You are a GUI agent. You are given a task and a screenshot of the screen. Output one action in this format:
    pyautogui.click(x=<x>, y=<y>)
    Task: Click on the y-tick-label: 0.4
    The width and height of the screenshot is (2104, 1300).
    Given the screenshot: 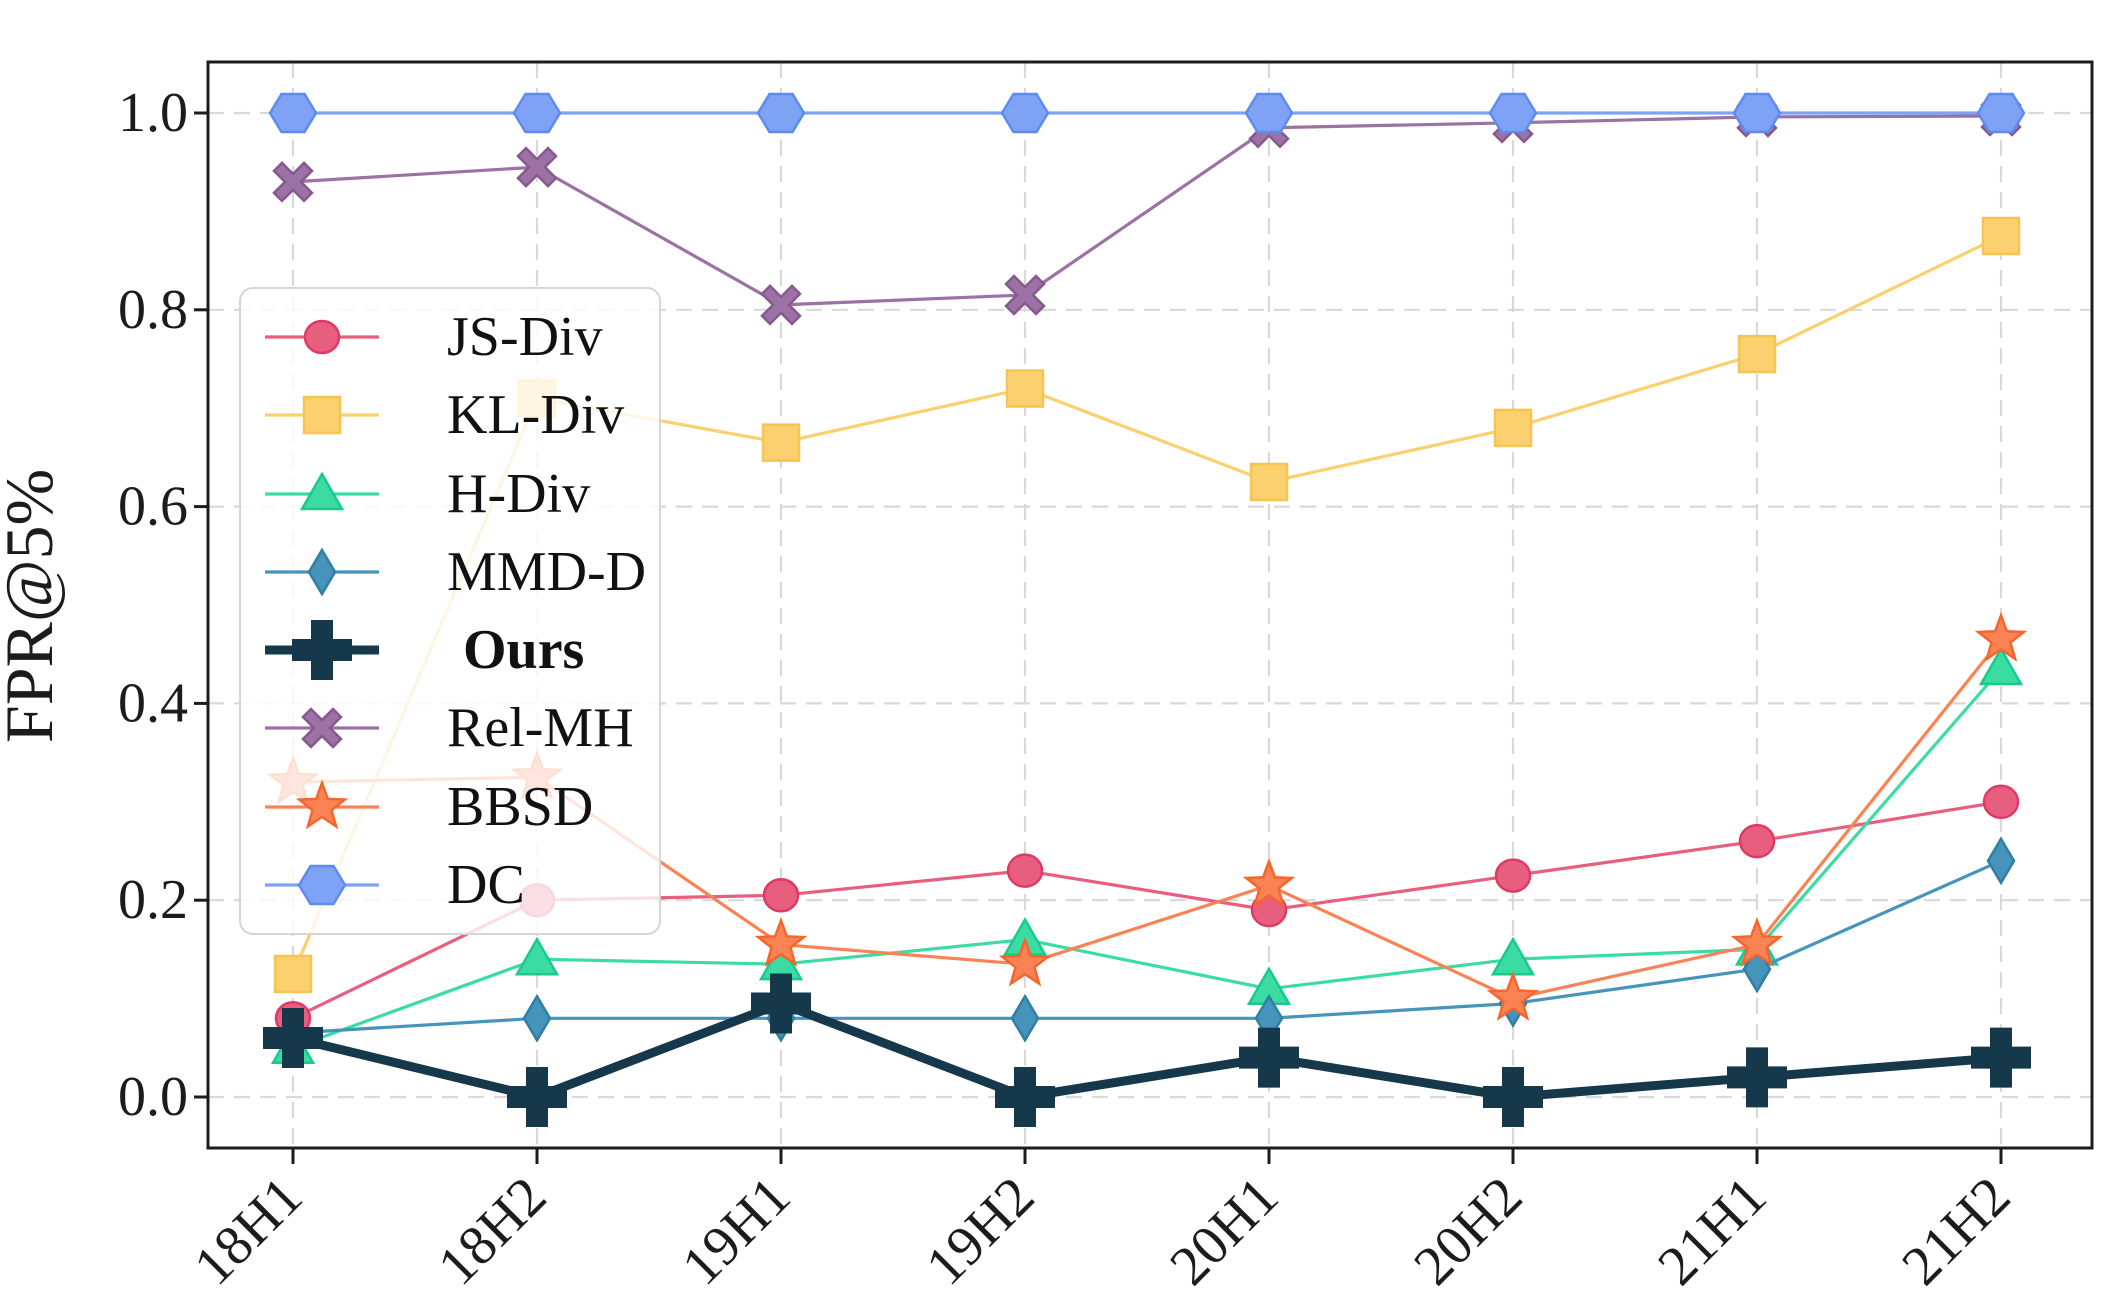 What is the action you would take?
    pyautogui.click(x=153, y=703)
    